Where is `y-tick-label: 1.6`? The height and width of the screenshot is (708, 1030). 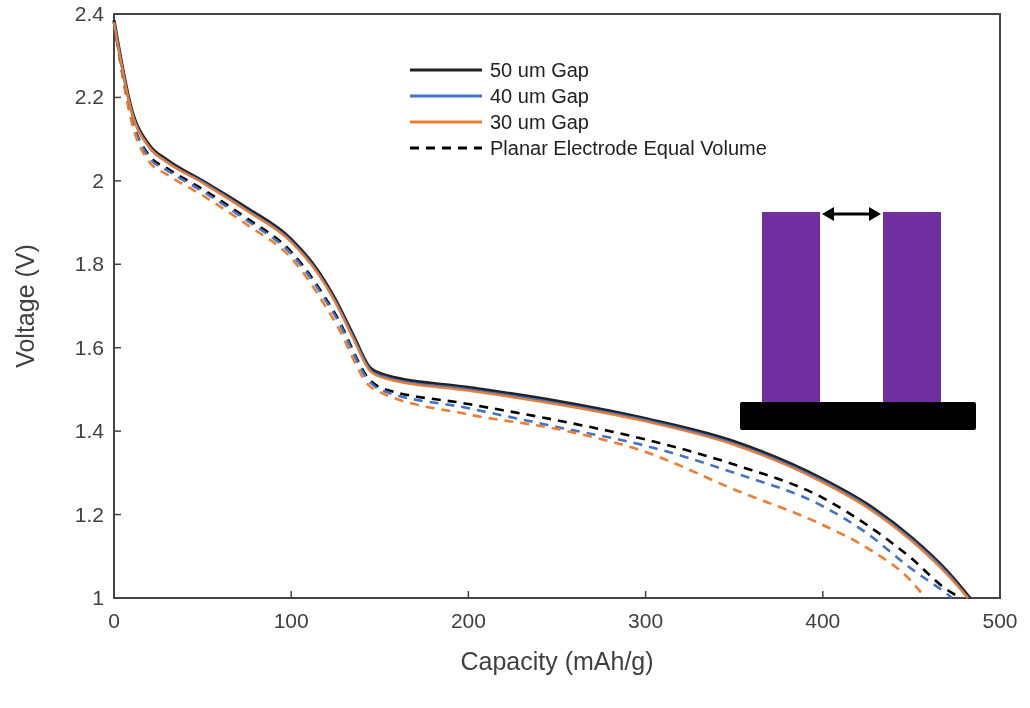
y-tick-label: 1.6 is located at coordinates (89, 347).